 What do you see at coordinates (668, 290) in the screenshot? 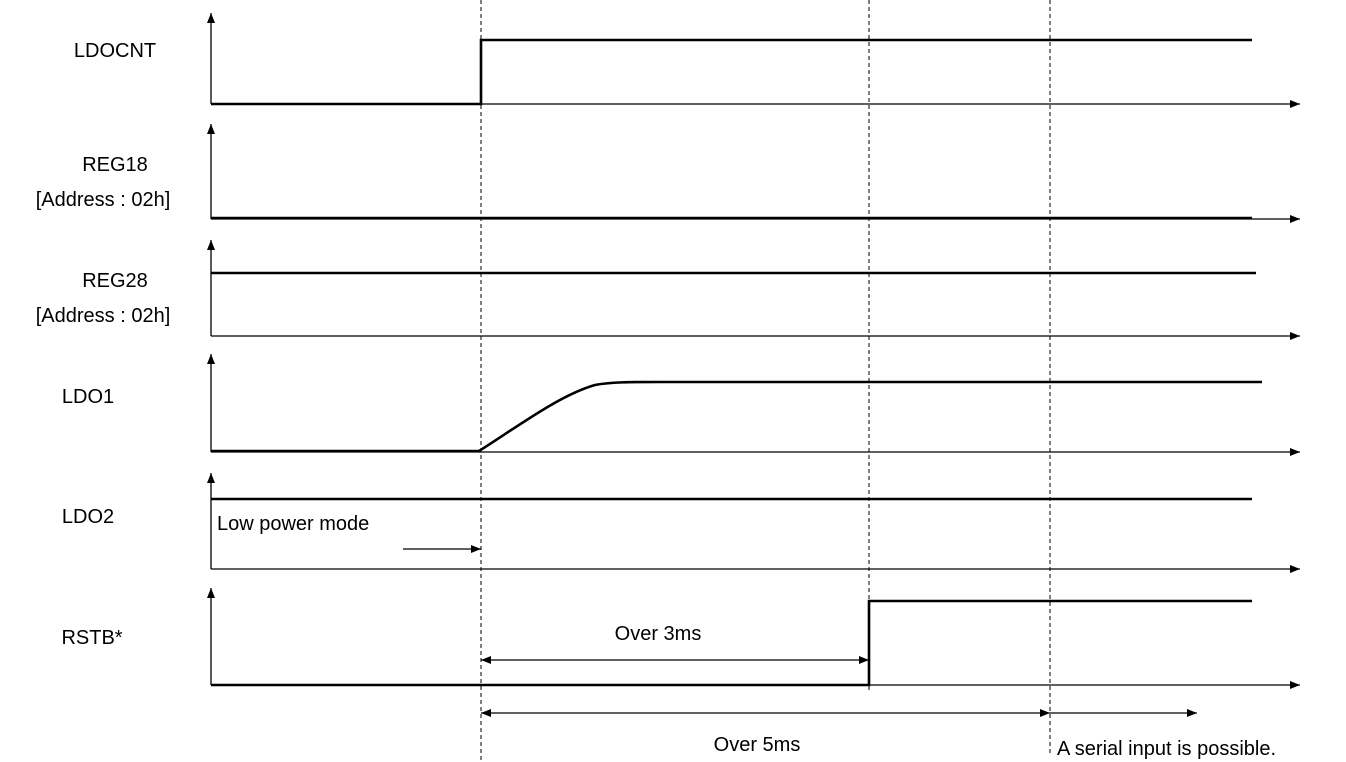
I see `signal-reg28: REG28 [Address : 02h]` at bounding box center [668, 290].